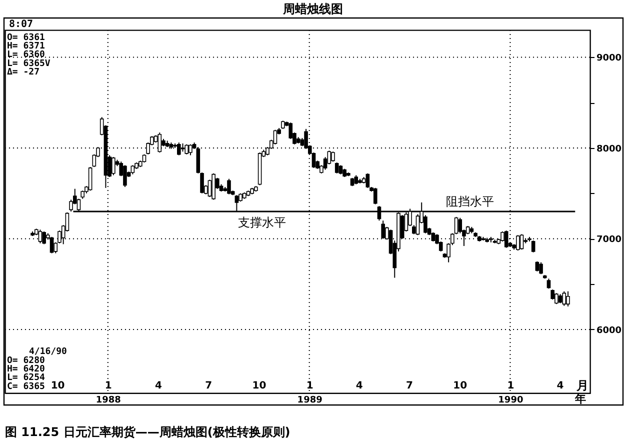  I want to click on y-tick-label: 7000, so click(609, 240).